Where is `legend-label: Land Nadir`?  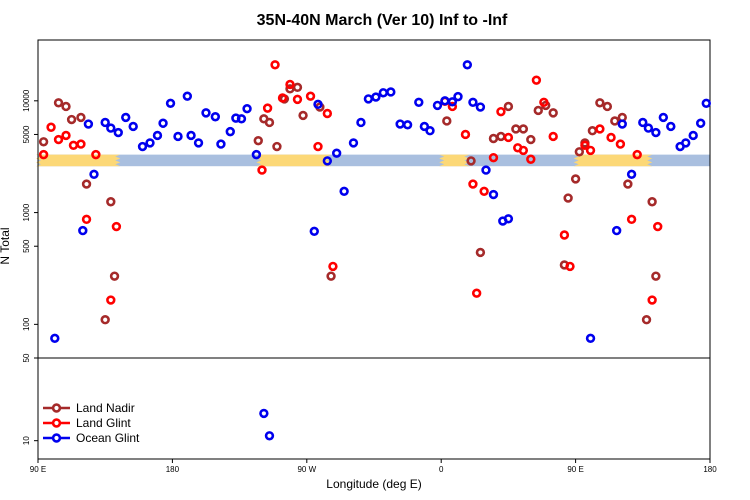 legend-label: Land Nadir is located at coordinates (105, 408).